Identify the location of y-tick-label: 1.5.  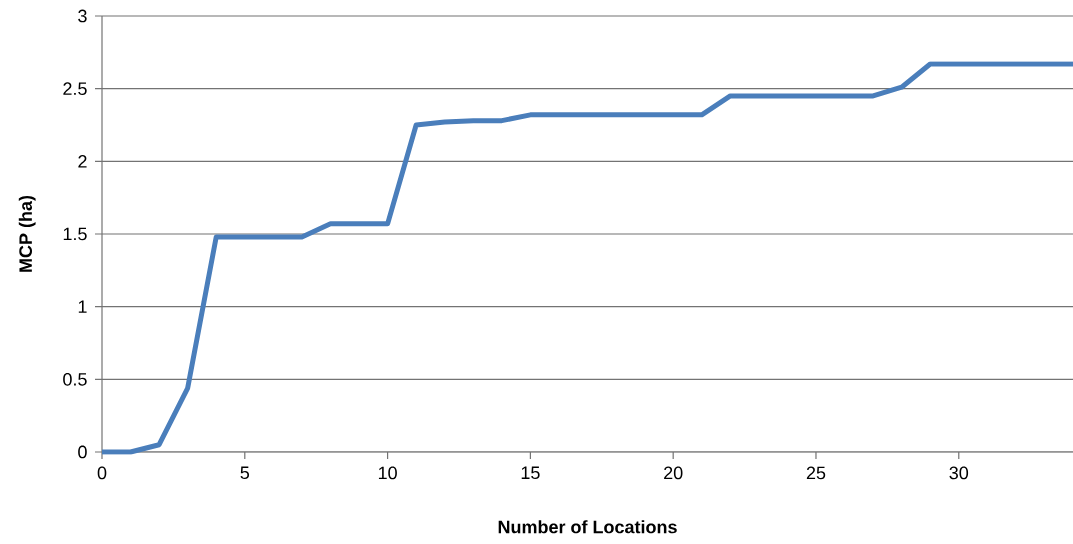
(75, 234).